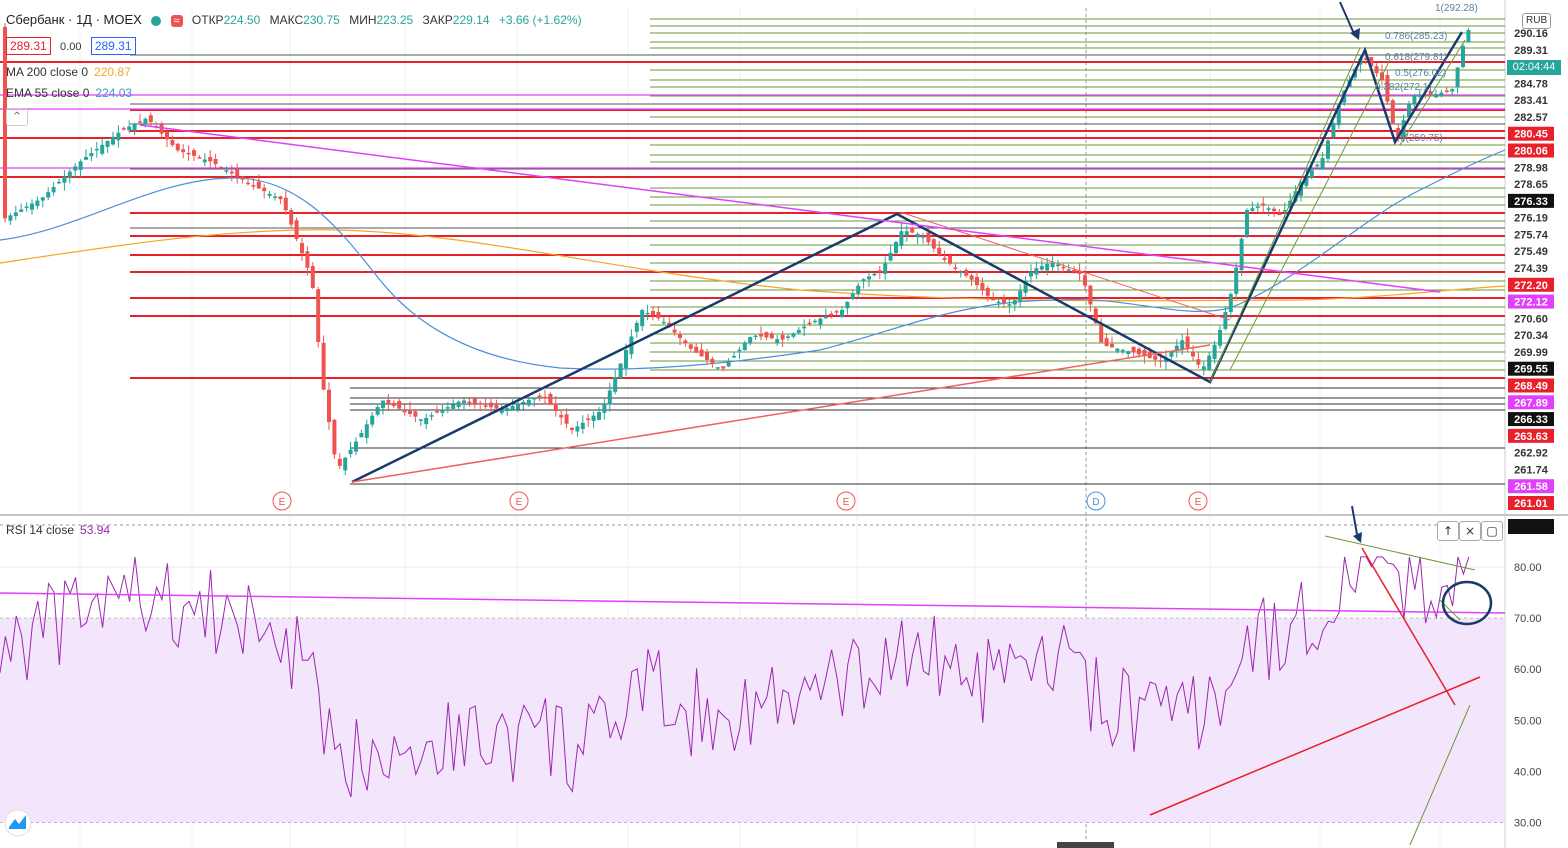 Image resolution: width=1568 pixels, height=848 pixels. What do you see at coordinates (1315, 746) in the screenshot?
I see `rsi-support-line` at bounding box center [1315, 746].